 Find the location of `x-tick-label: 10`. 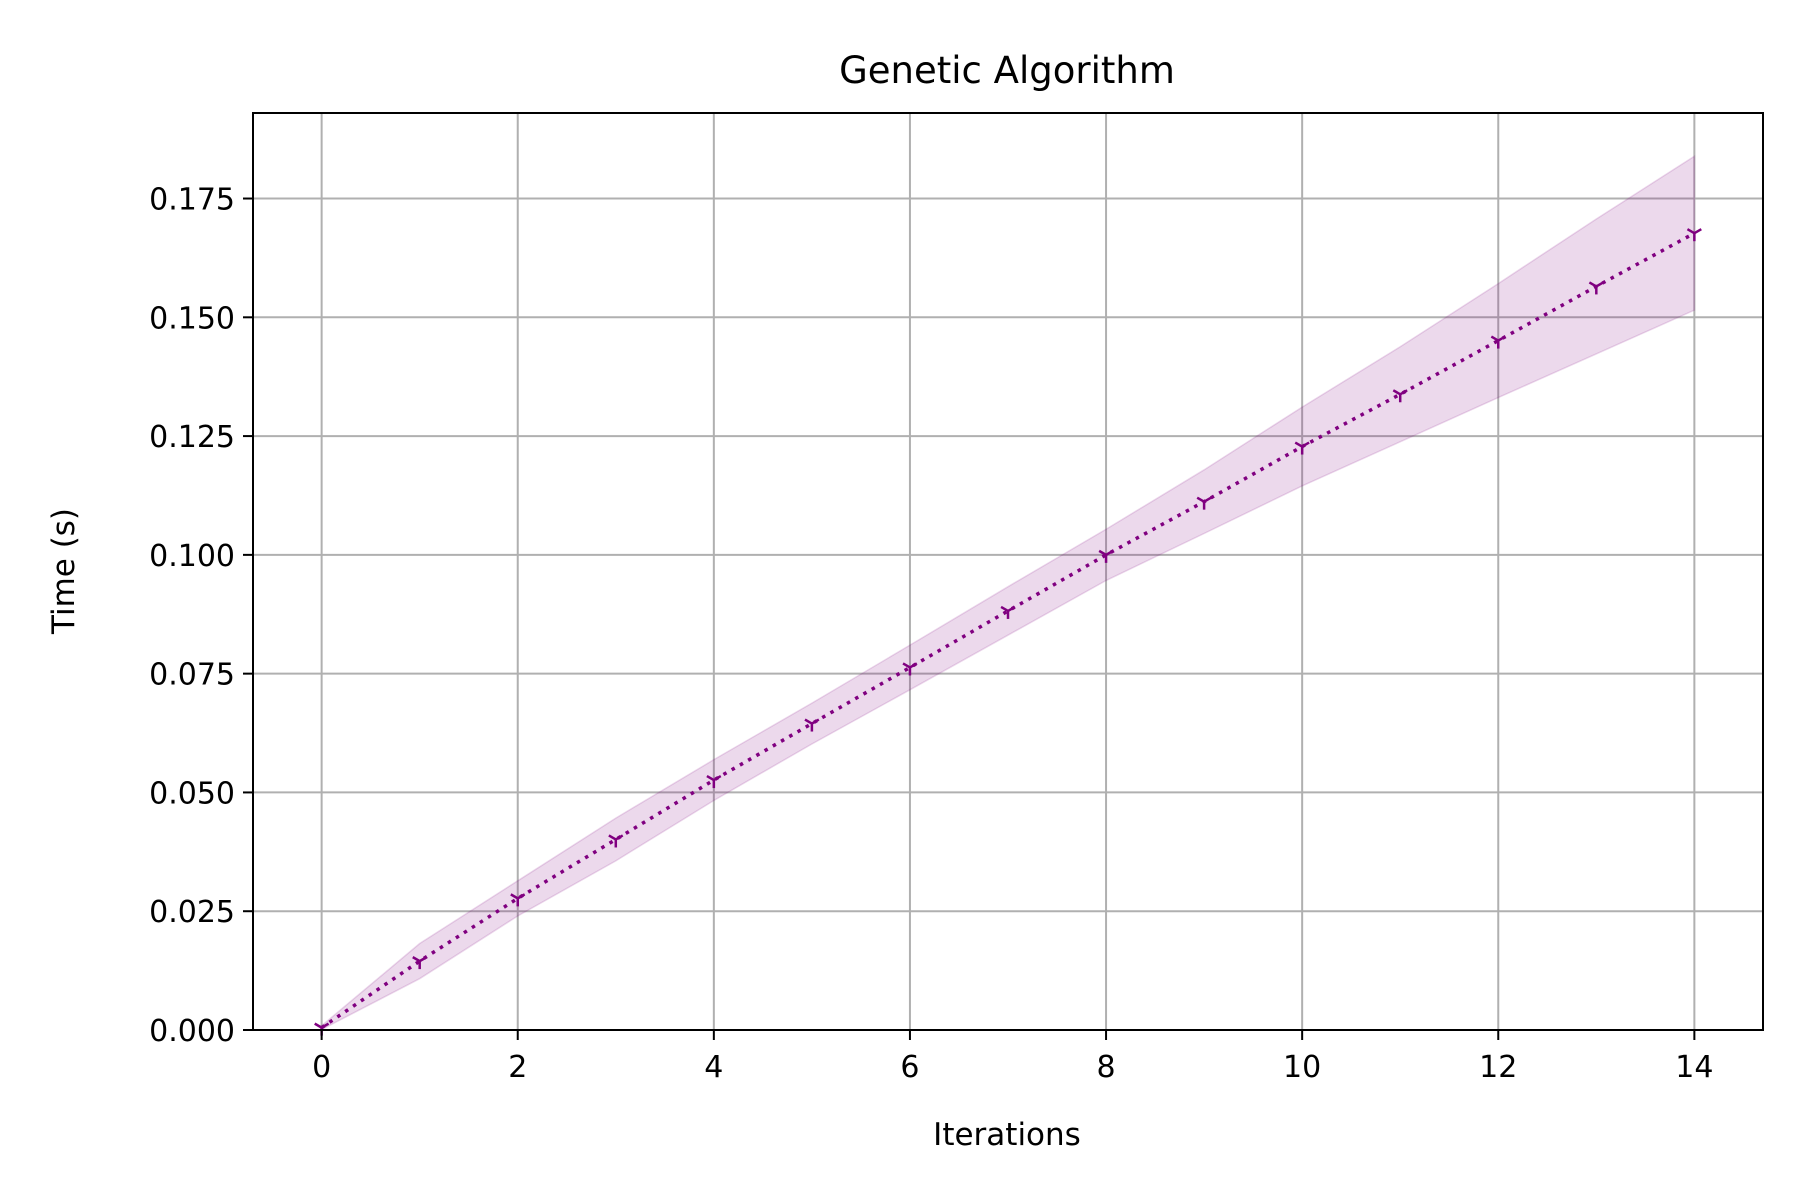

x-tick-label: 10 is located at coordinates (1302, 1067).